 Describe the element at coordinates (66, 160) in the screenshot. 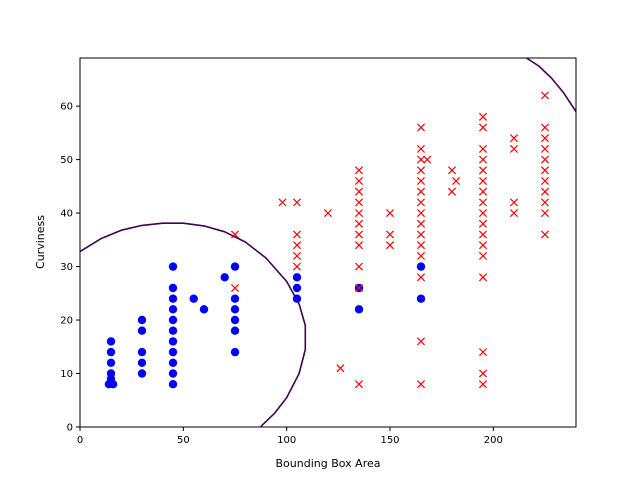

I see `y-tick-label: 50` at that location.